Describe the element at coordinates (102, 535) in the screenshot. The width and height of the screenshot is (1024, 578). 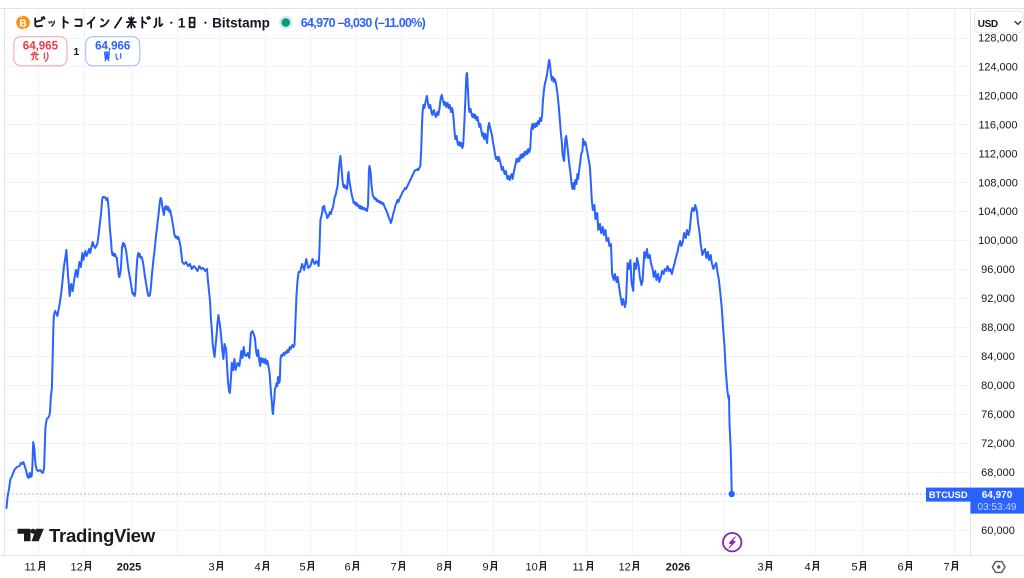
I see `svg-text: TradingView` at that location.